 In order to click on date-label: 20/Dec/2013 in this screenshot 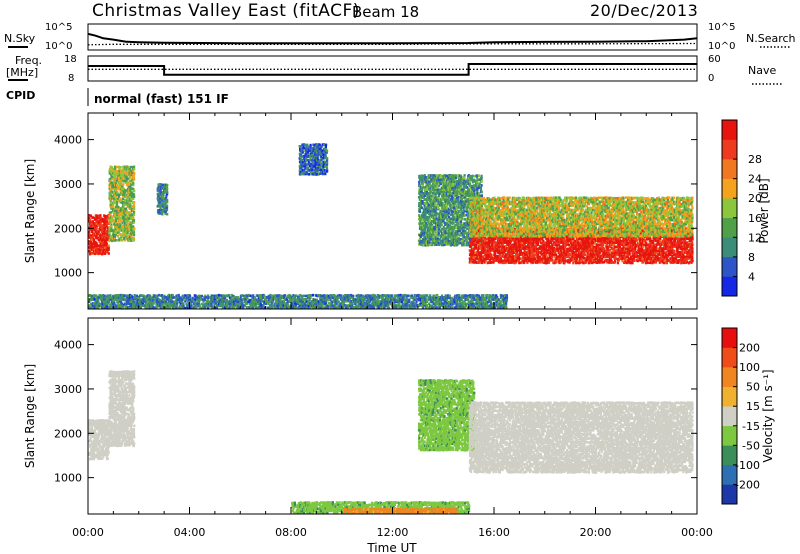, I will do `click(644, 10)`.